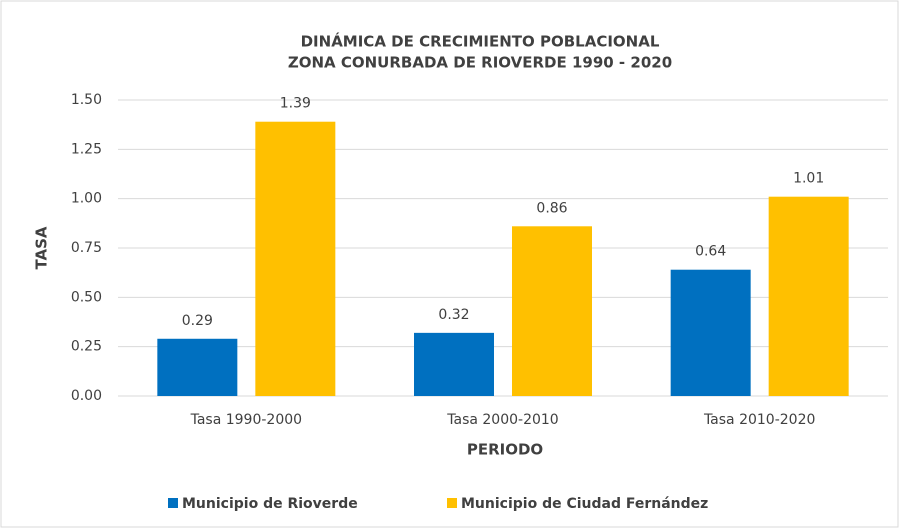 The image size is (900, 529). What do you see at coordinates (480, 41) in the screenshot?
I see `chart-title: DINÁMICA DE CRECIMIENTO POBLACIONAL` at bounding box center [480, 41].